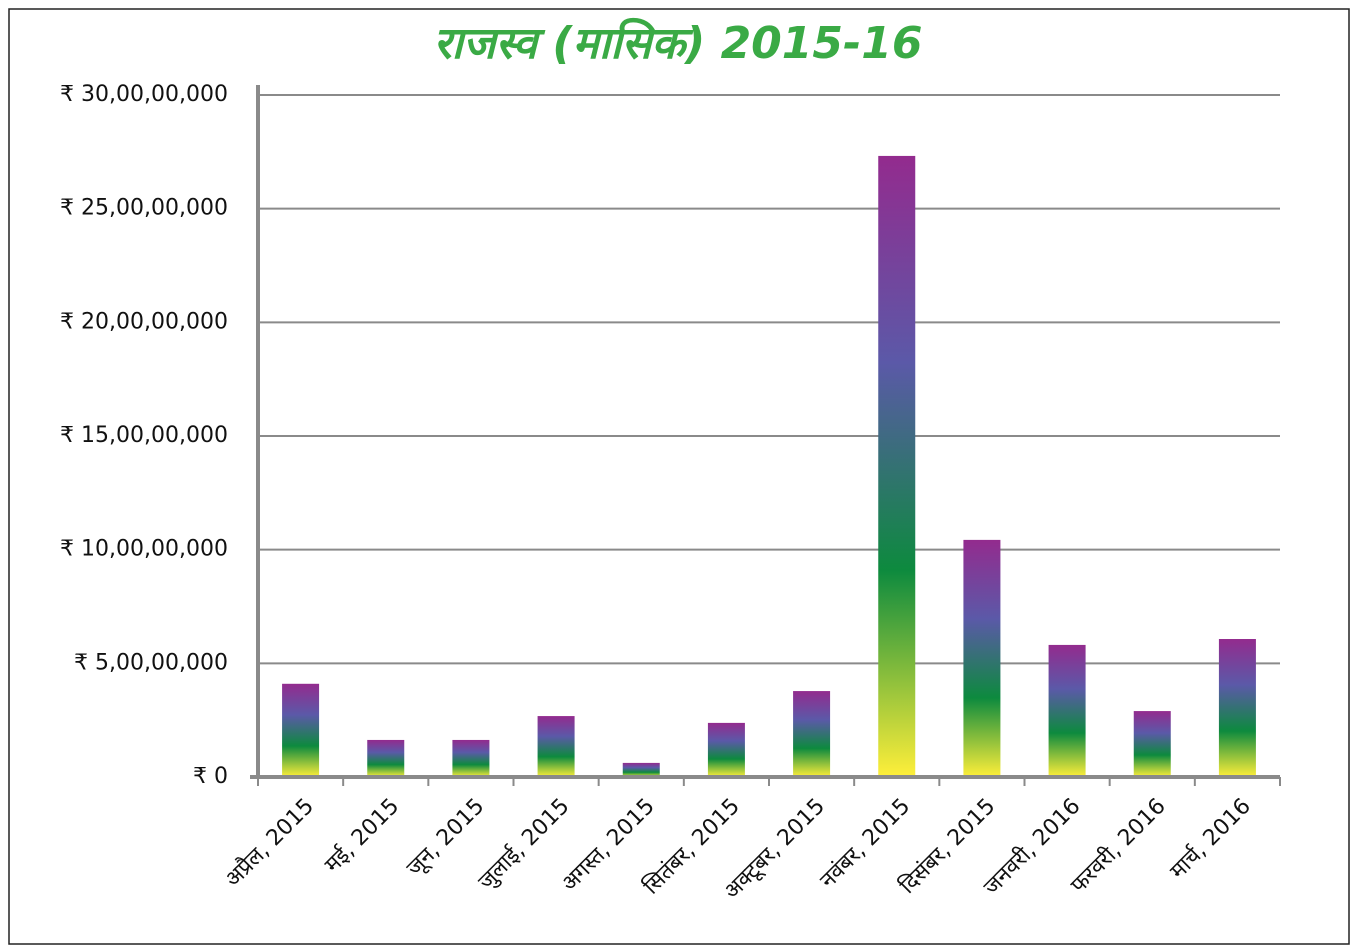 The height and width of the screenshot is (947, 1359). I want to click on y-tick-label: ₹ 30,00,00,000, so click(144, 94).